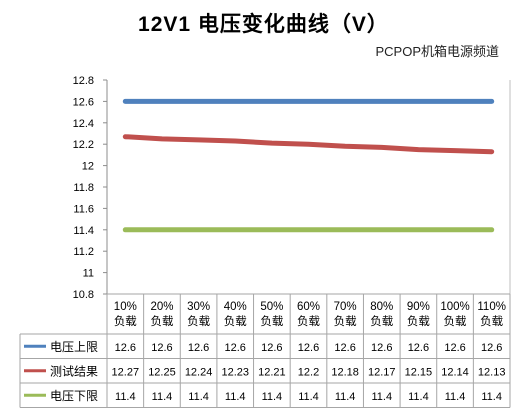 The image size is (527, 413). I want to click on data-label: 12.27, so click(126, 372).